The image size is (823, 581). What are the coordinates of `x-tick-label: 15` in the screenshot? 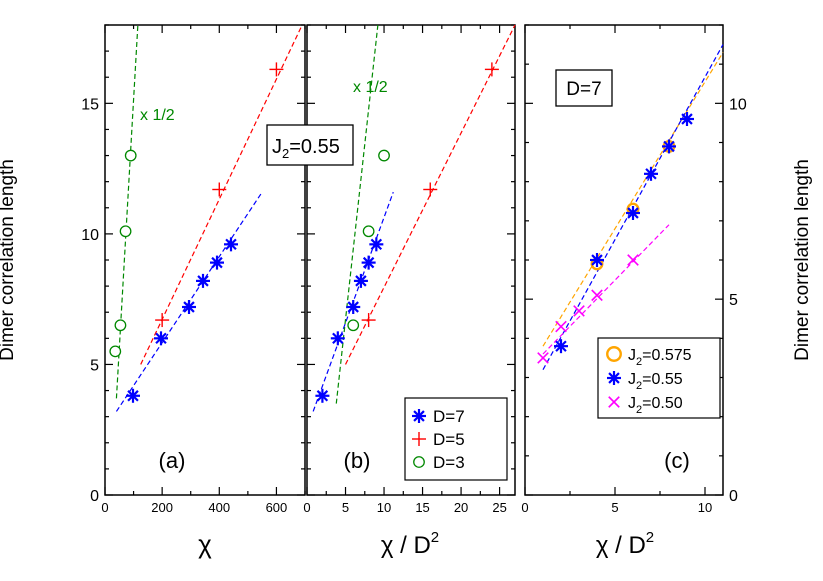 It's located at (422, 507).